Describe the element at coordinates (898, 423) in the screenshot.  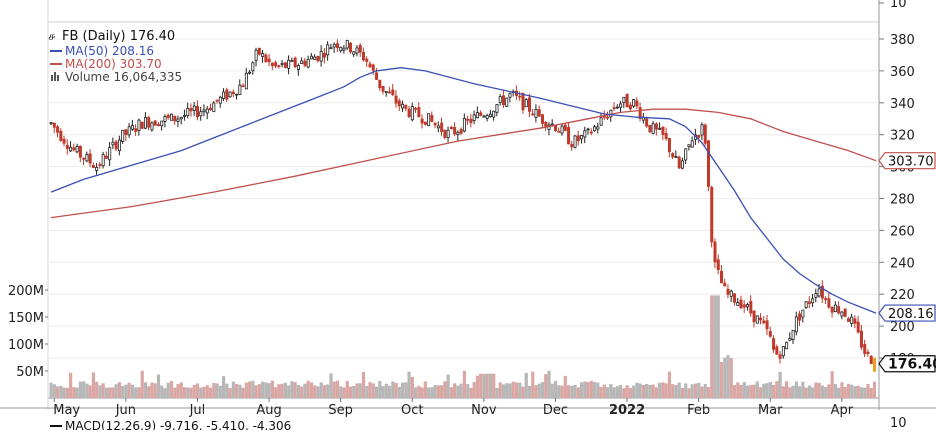
I see `macd-tick-label: 10` at that location.